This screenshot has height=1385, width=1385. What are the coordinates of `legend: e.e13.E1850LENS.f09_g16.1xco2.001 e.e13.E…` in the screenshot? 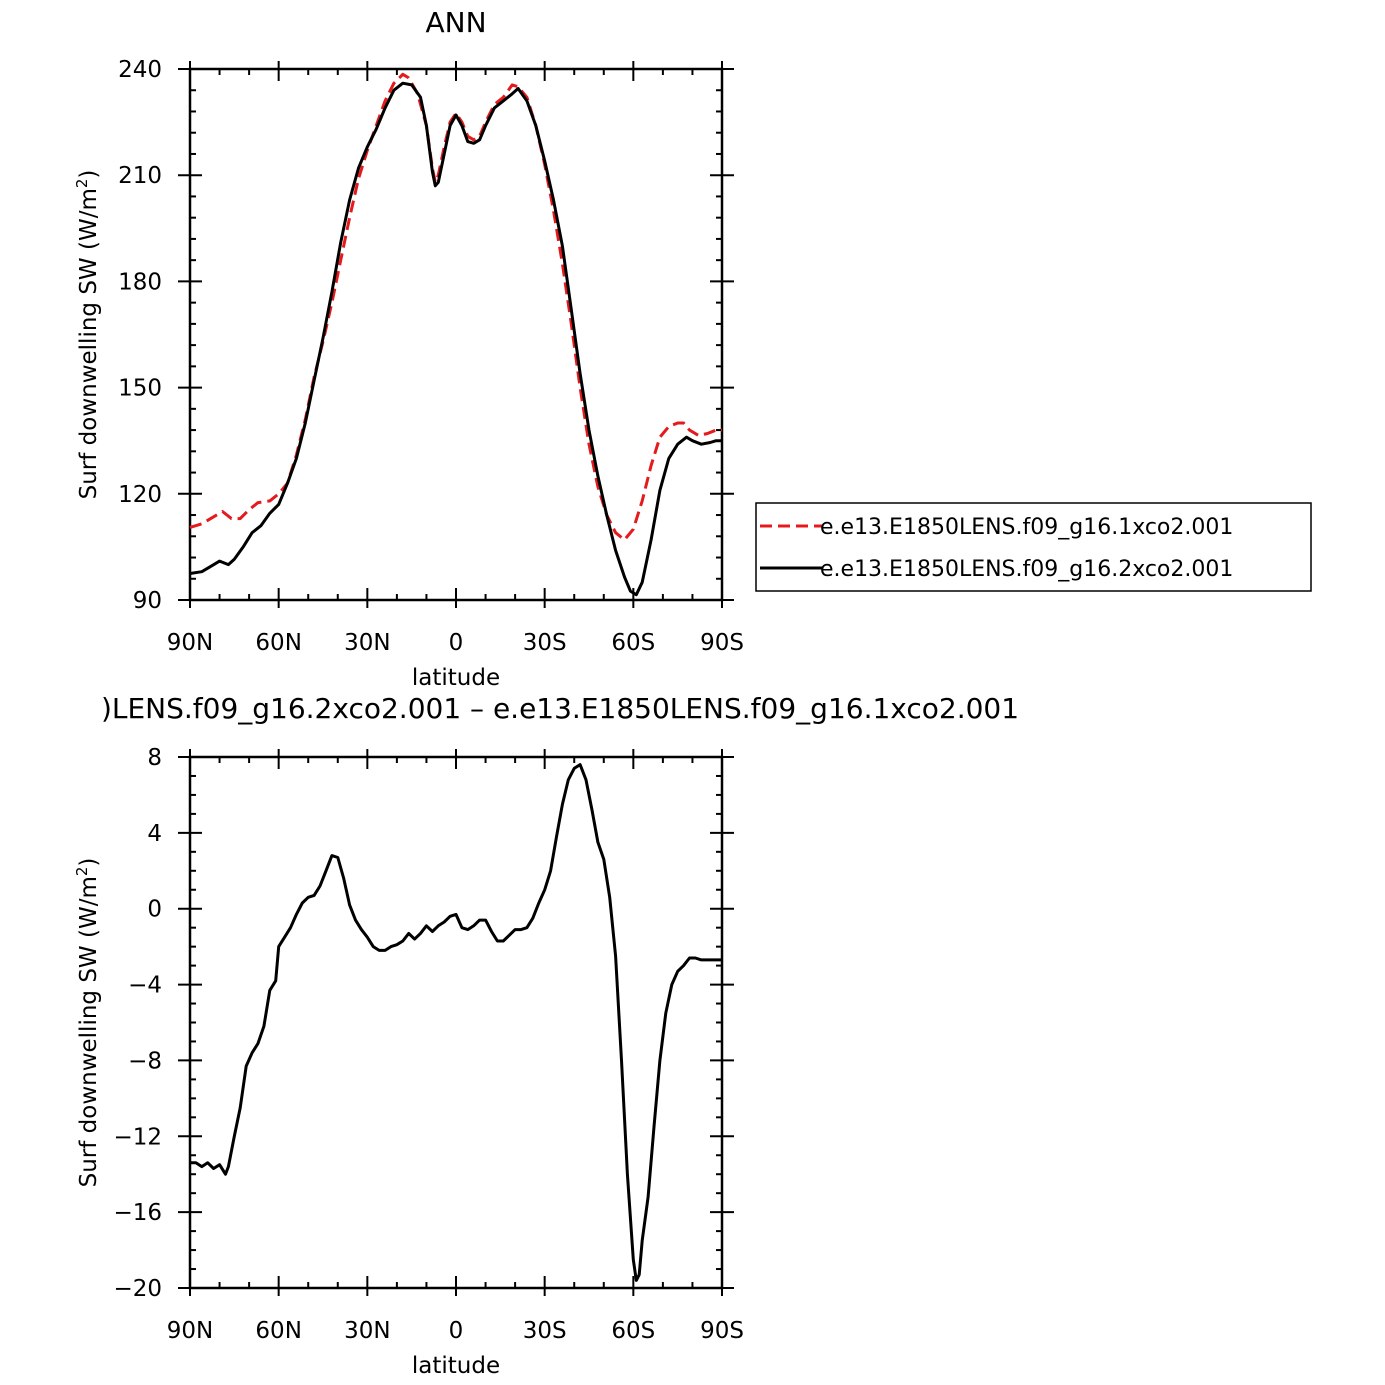 It's located at (1033, 547).